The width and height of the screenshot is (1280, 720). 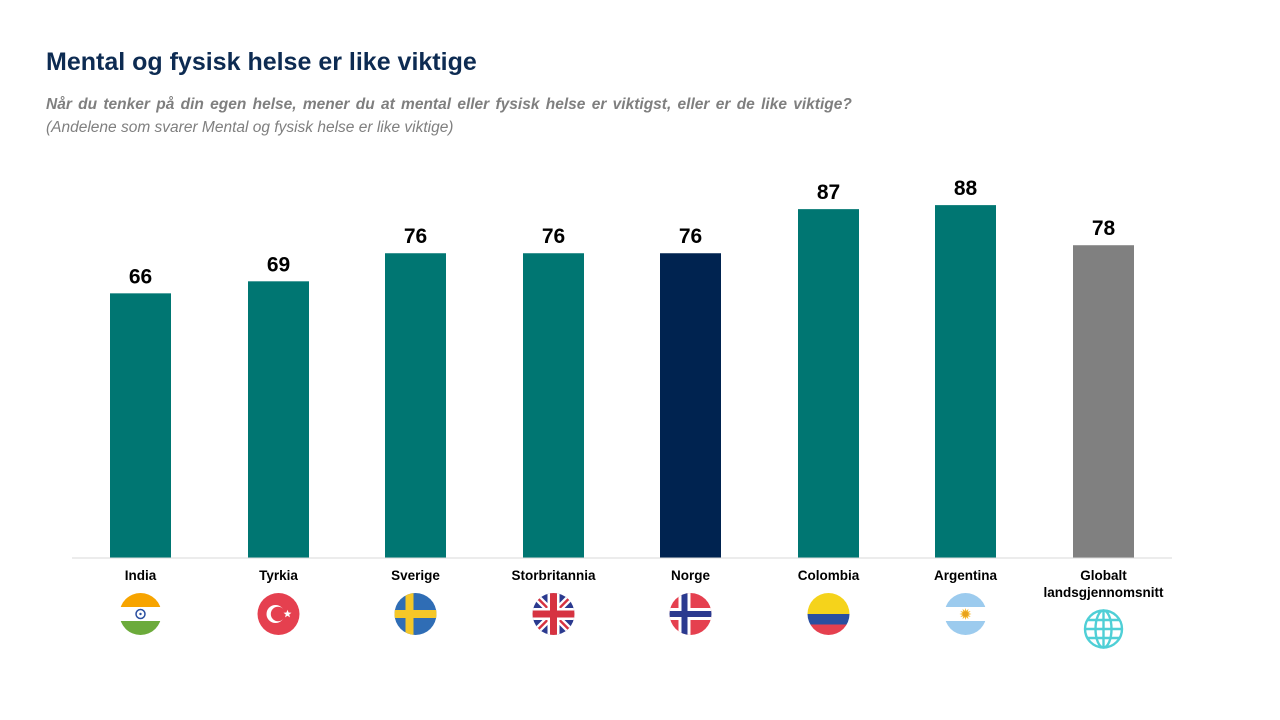 What do you see at coordinates (1103, 592) in the screenshot?
I see `category-label: landsgjennomsnitt` at bounding box center [1103, 592].